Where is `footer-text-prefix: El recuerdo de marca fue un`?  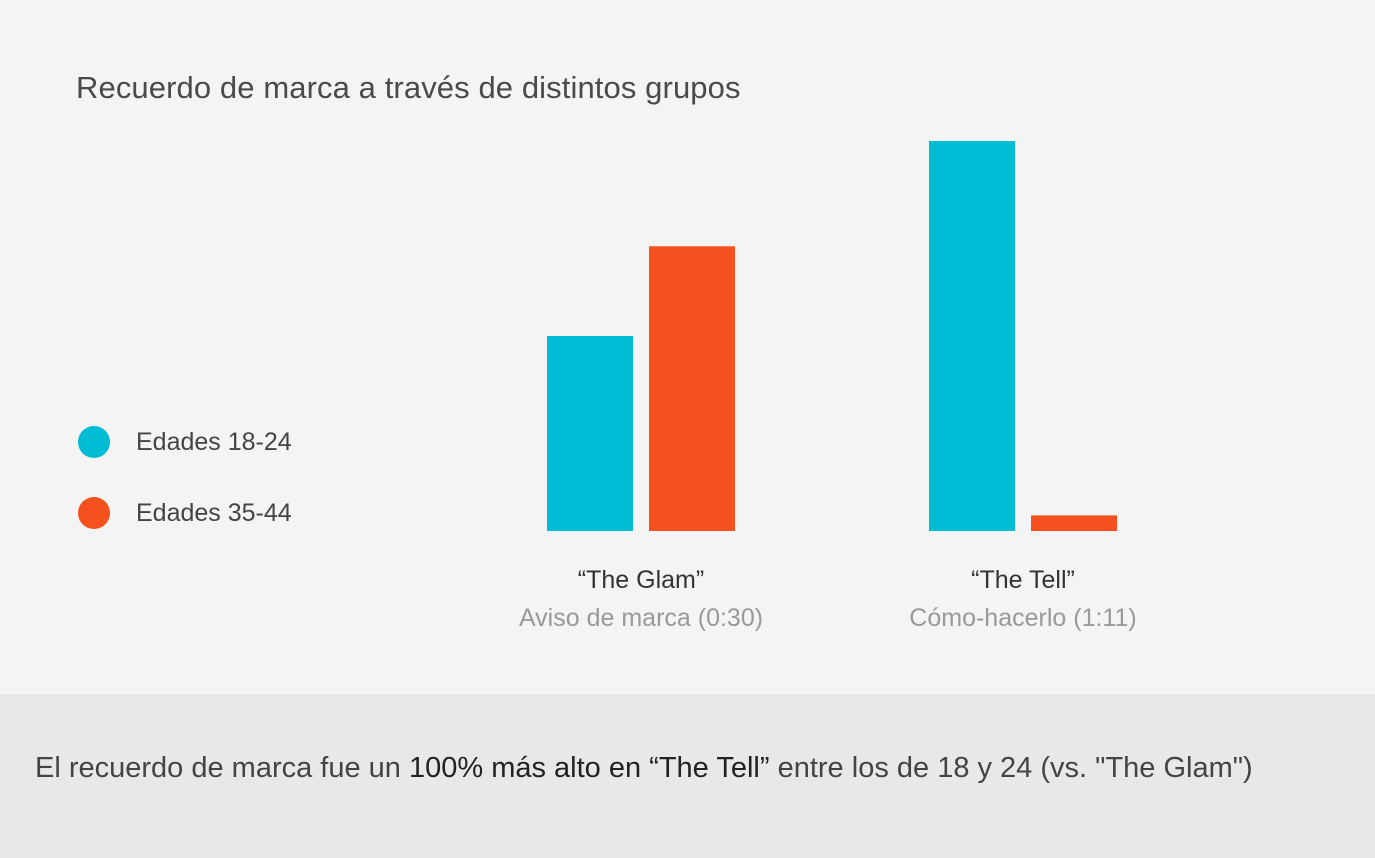 footer-text-prefix: El recuerdo de marca fue un is located at coordinates (222, 768).